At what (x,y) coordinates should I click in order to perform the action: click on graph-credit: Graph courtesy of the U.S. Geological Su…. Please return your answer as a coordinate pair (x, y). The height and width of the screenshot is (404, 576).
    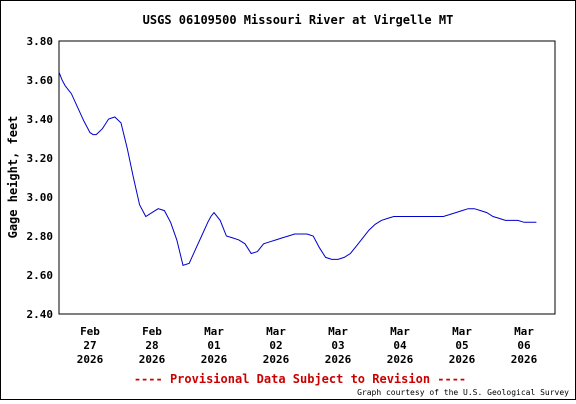
    Looking at the image, I should click on (463, 392).